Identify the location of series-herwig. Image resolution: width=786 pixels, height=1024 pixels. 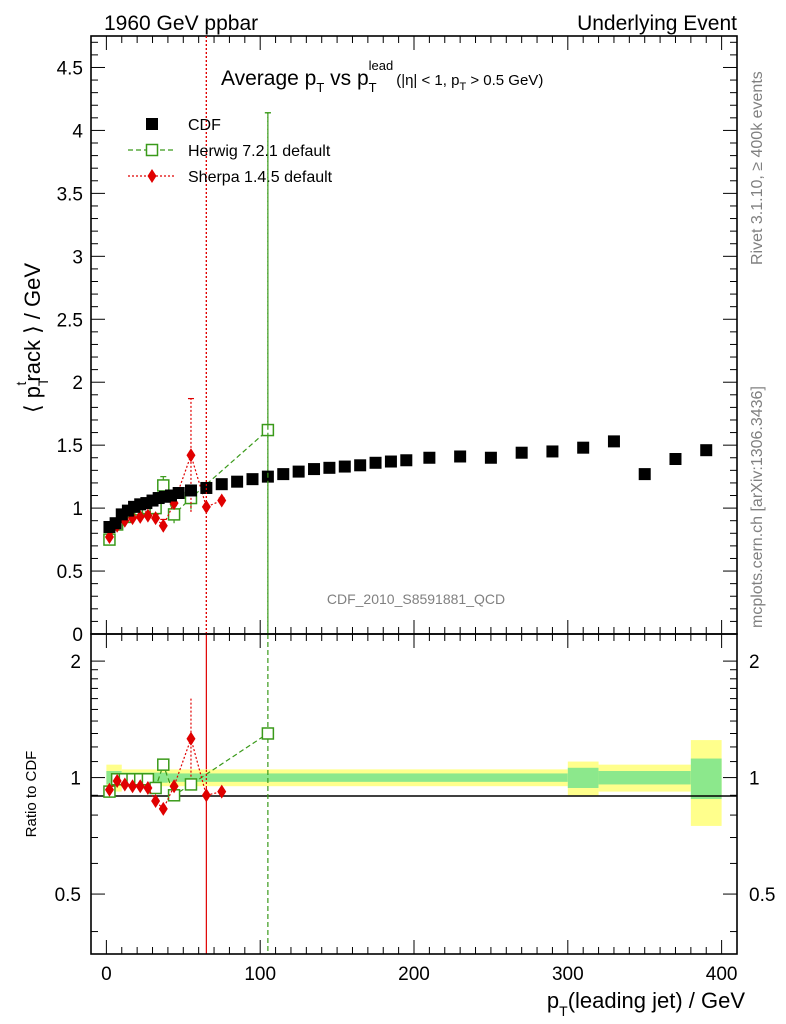
(189, 373).